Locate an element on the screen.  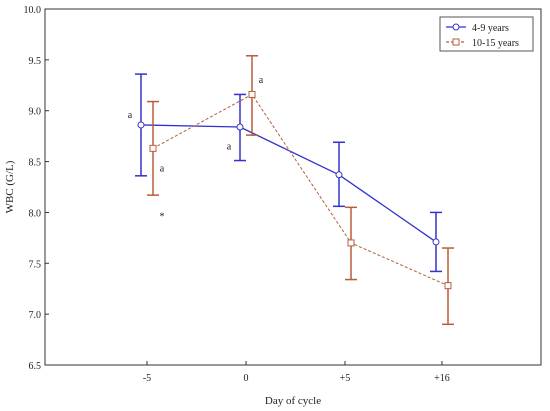
annotations: a a * a a is located at coordinates (196, 148).